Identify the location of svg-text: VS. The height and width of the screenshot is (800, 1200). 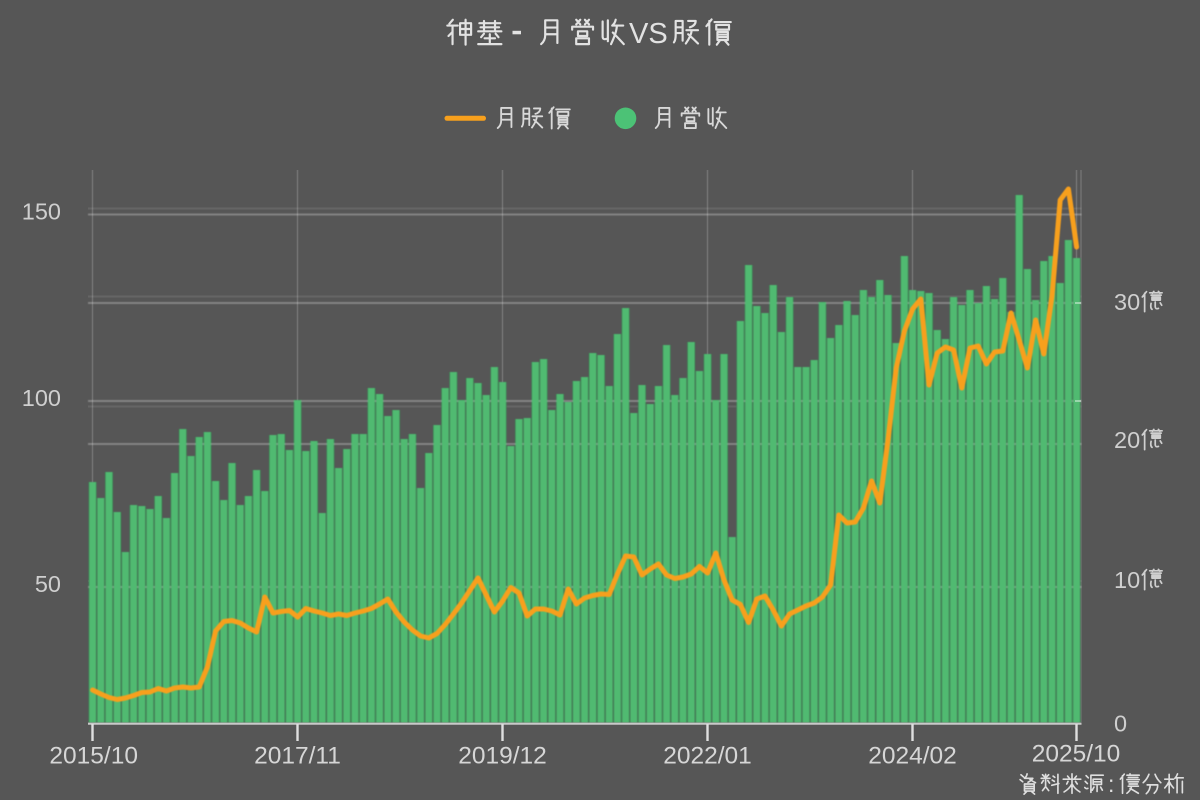
(648, 34).